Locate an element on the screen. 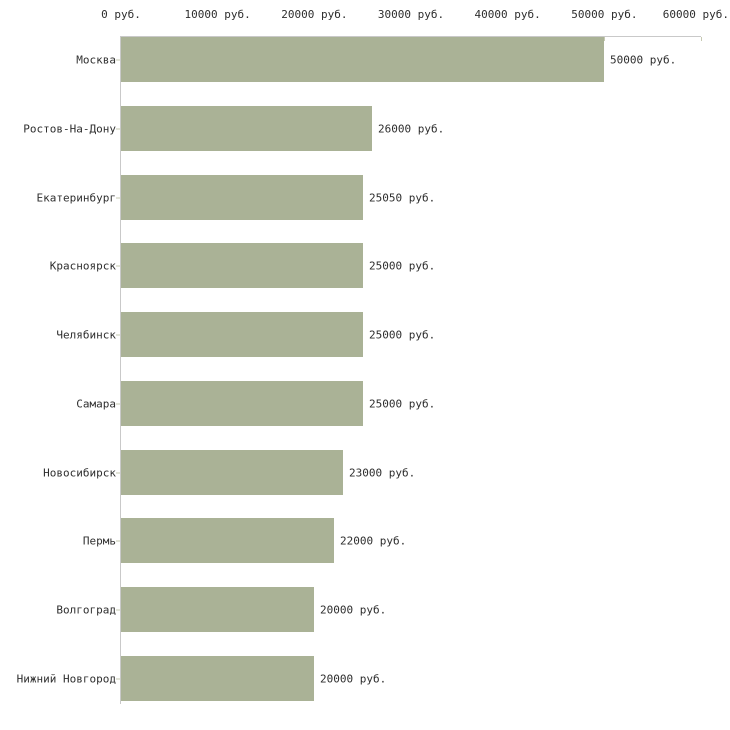 Image resolution: width=730 pixels, height=730 pixels. category-label: Ростов-На-Дону is located at coordinates (69, 128).